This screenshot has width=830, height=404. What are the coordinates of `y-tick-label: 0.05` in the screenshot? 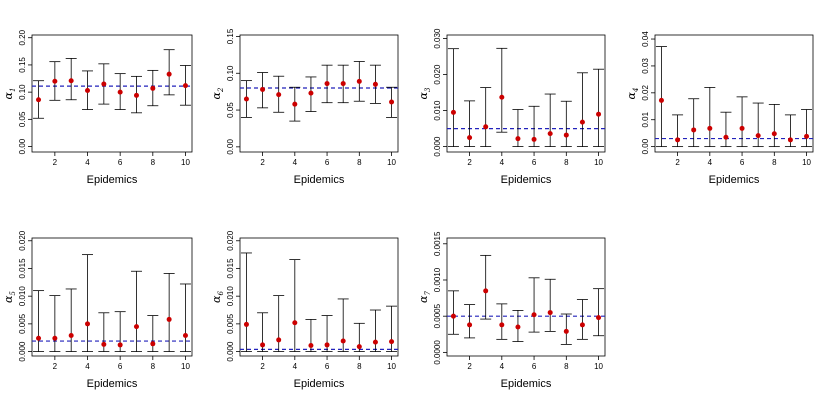 It's located at (230, 110).